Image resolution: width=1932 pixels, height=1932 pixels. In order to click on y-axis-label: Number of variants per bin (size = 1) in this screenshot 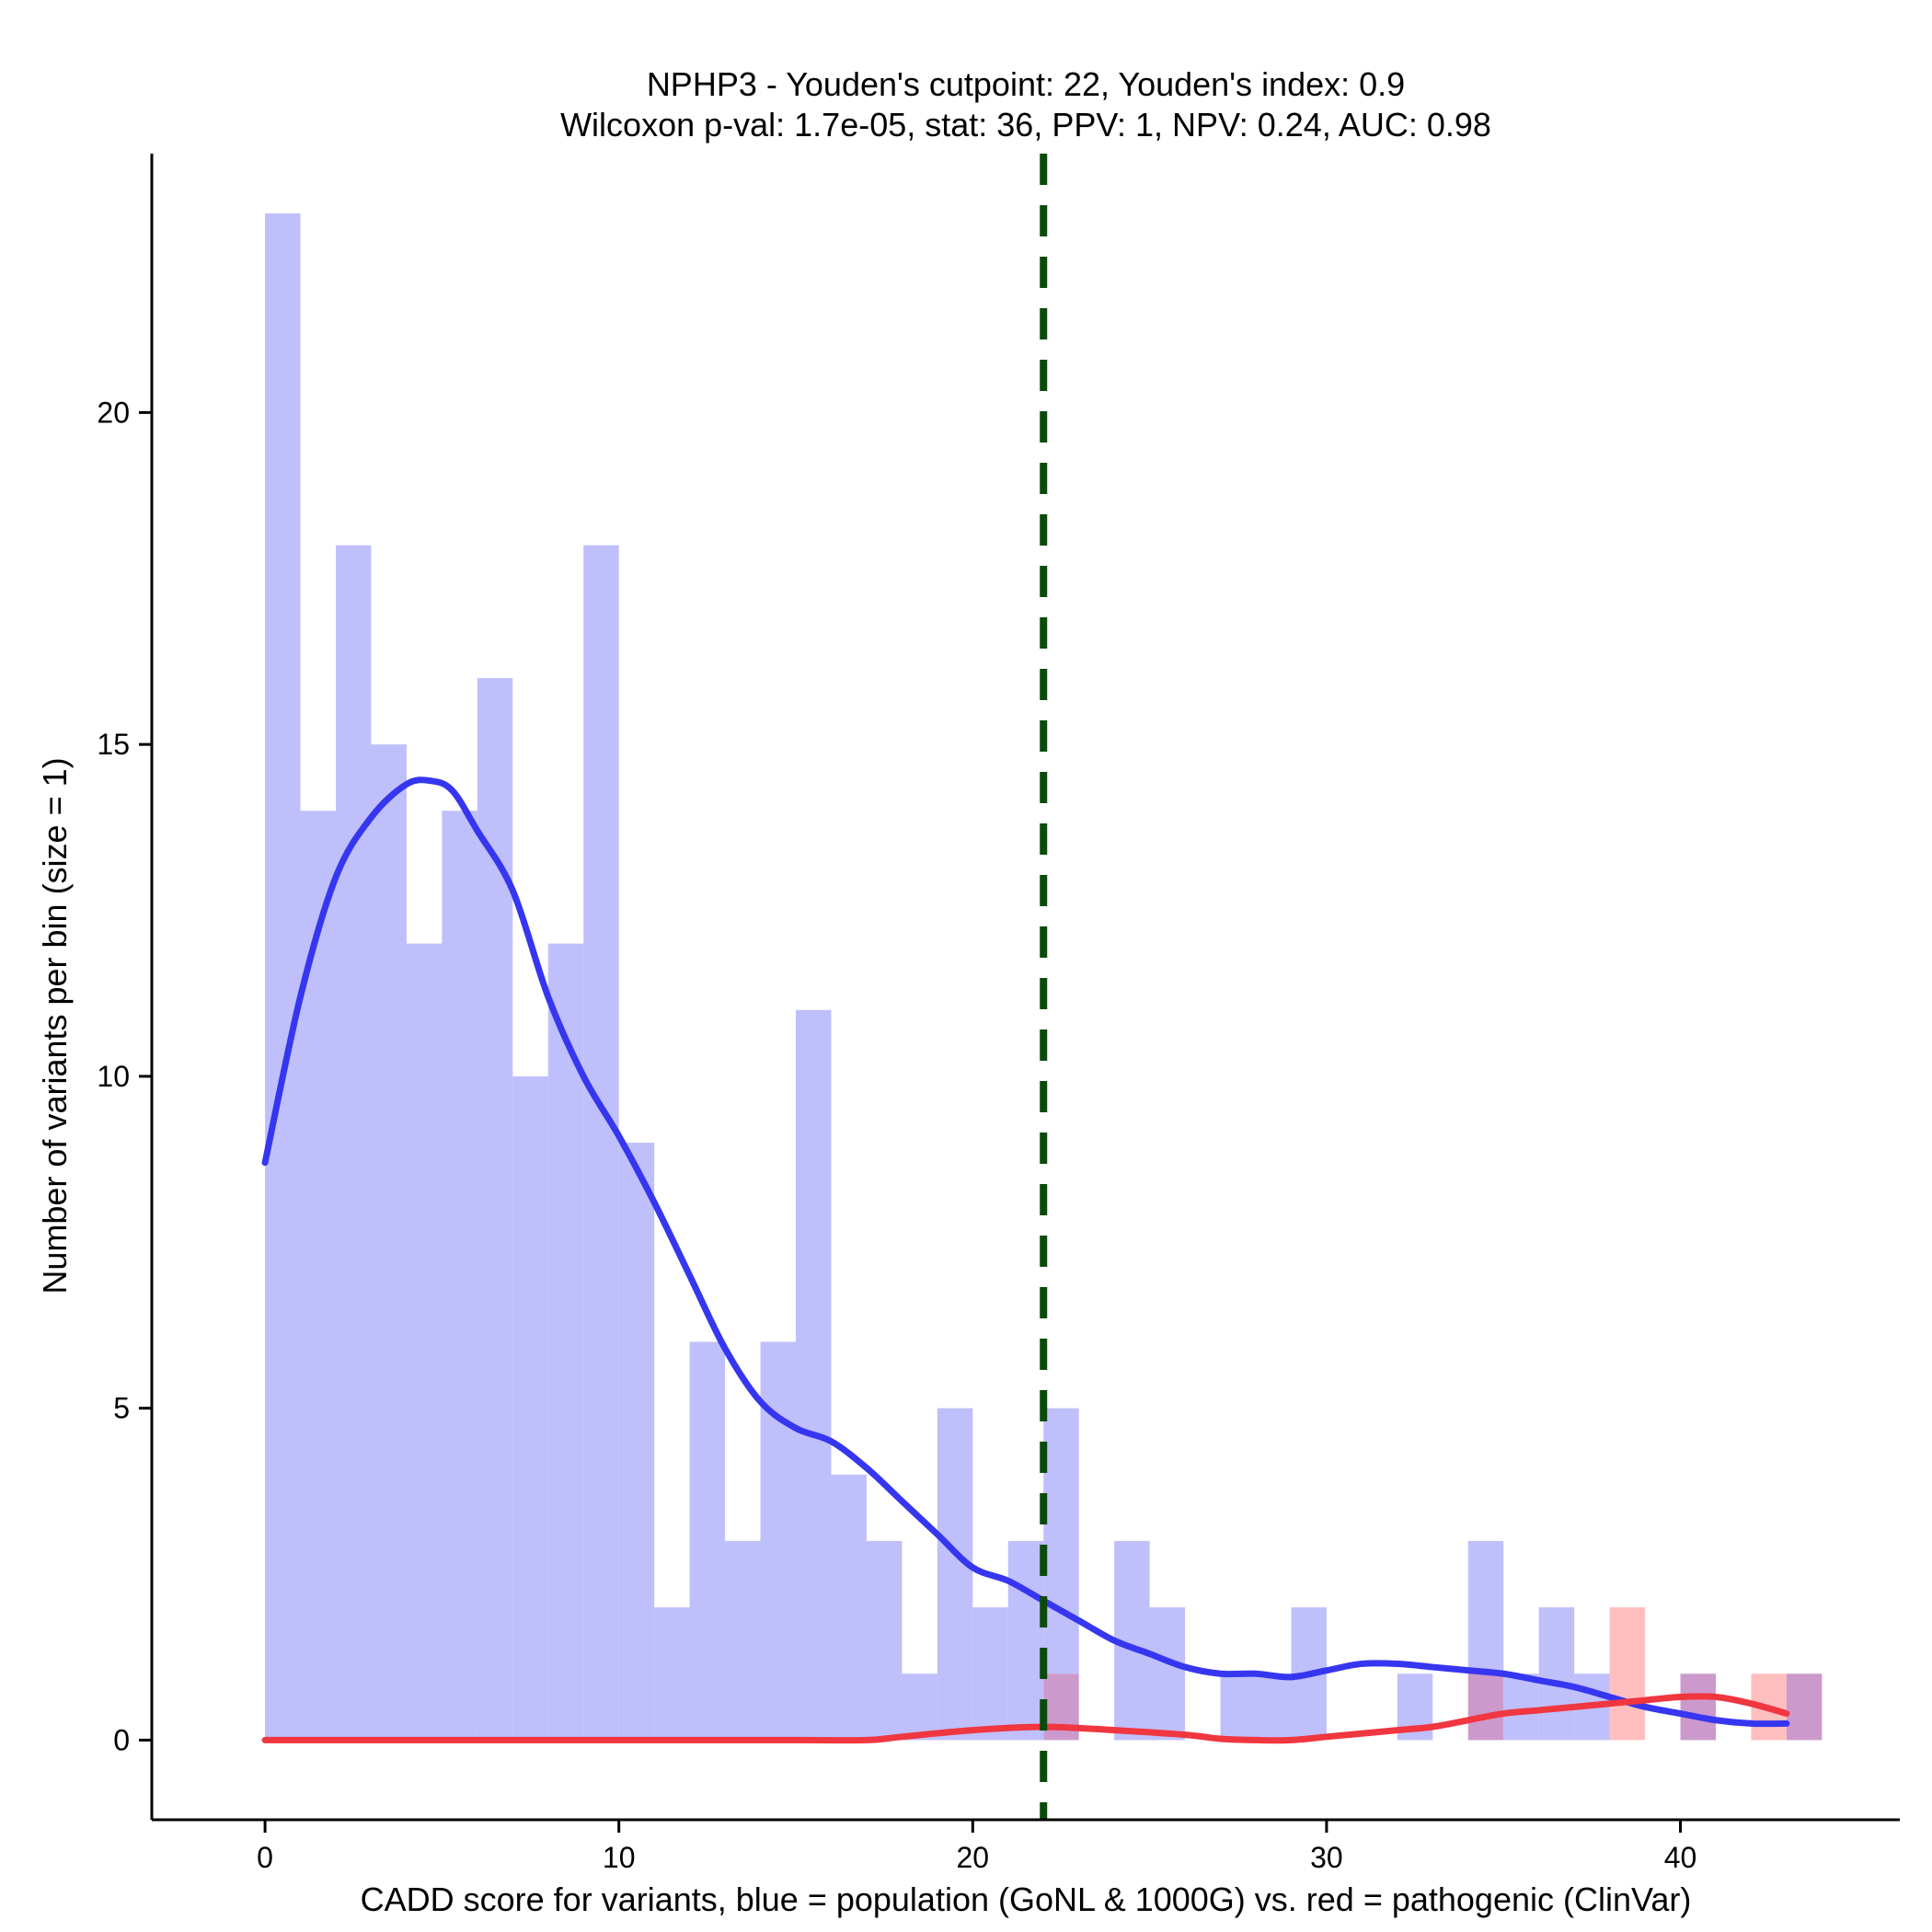, I will do `click(55, 1025)`.